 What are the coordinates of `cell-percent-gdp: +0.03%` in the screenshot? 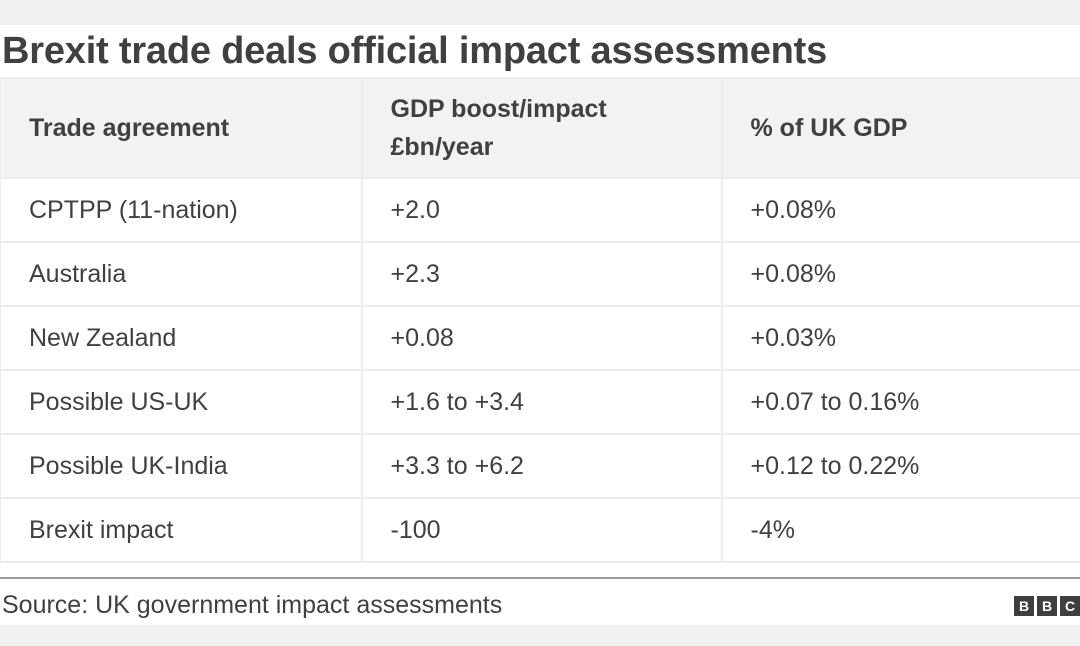 It's located at (900, 338).